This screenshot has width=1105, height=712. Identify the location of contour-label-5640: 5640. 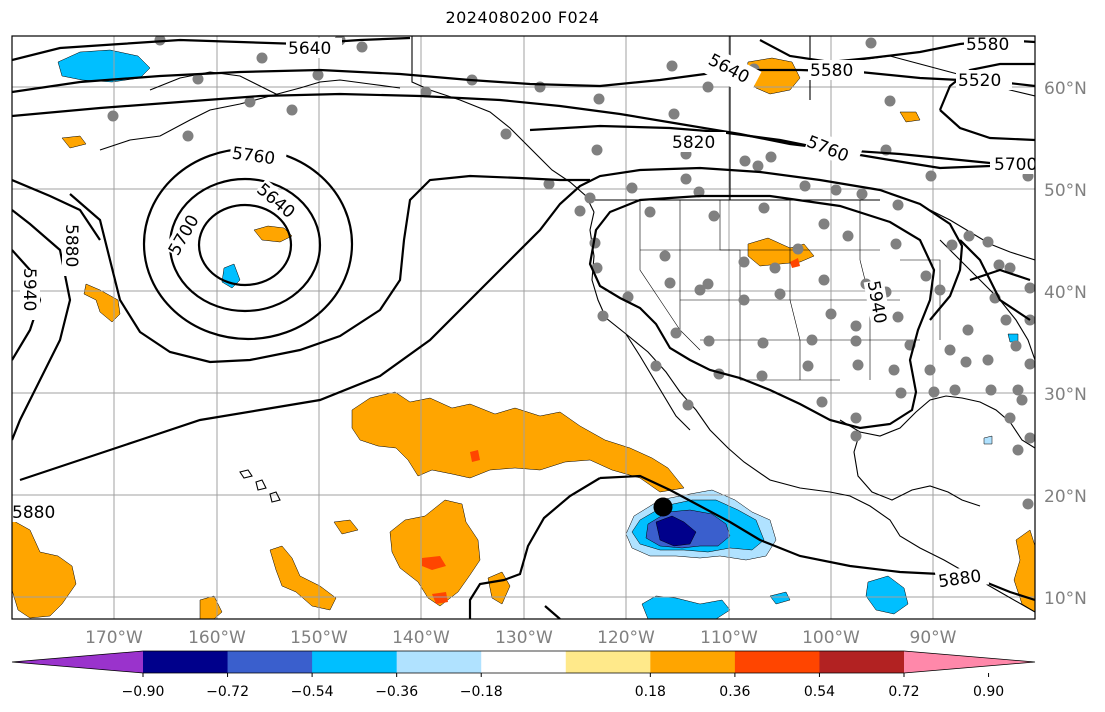
(309, 49).